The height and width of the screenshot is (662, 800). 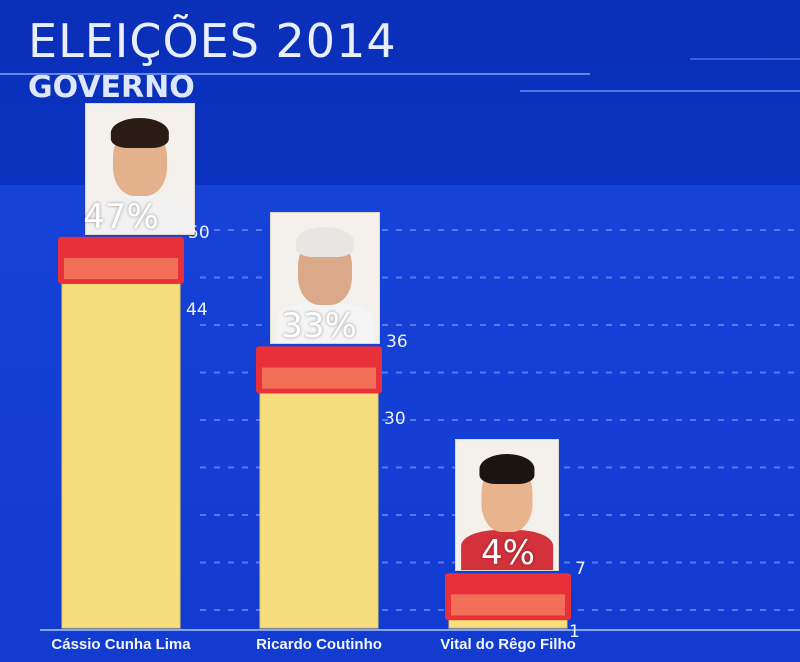 What do you see at coordinates (508, 553) in the screenshot?
I see `value-label: 4%` at bounding box center [508, 553].